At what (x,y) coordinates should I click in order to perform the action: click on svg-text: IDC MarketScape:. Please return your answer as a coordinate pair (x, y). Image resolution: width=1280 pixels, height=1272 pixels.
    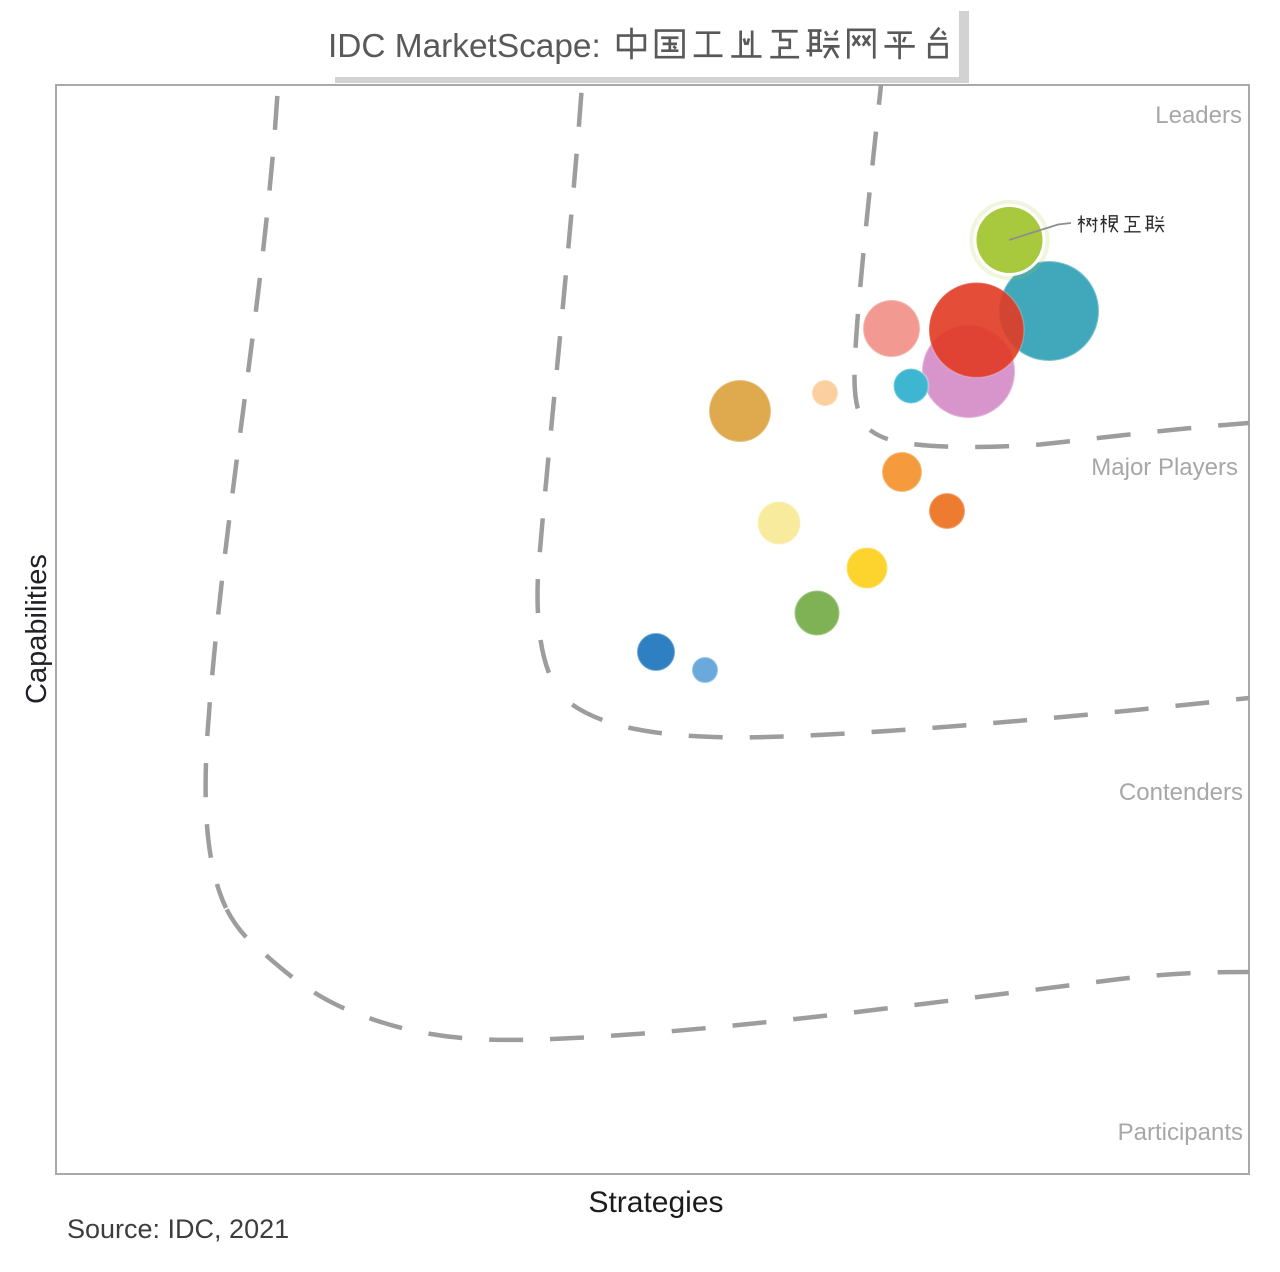
    Looking at the image, I should click on (464, 46).